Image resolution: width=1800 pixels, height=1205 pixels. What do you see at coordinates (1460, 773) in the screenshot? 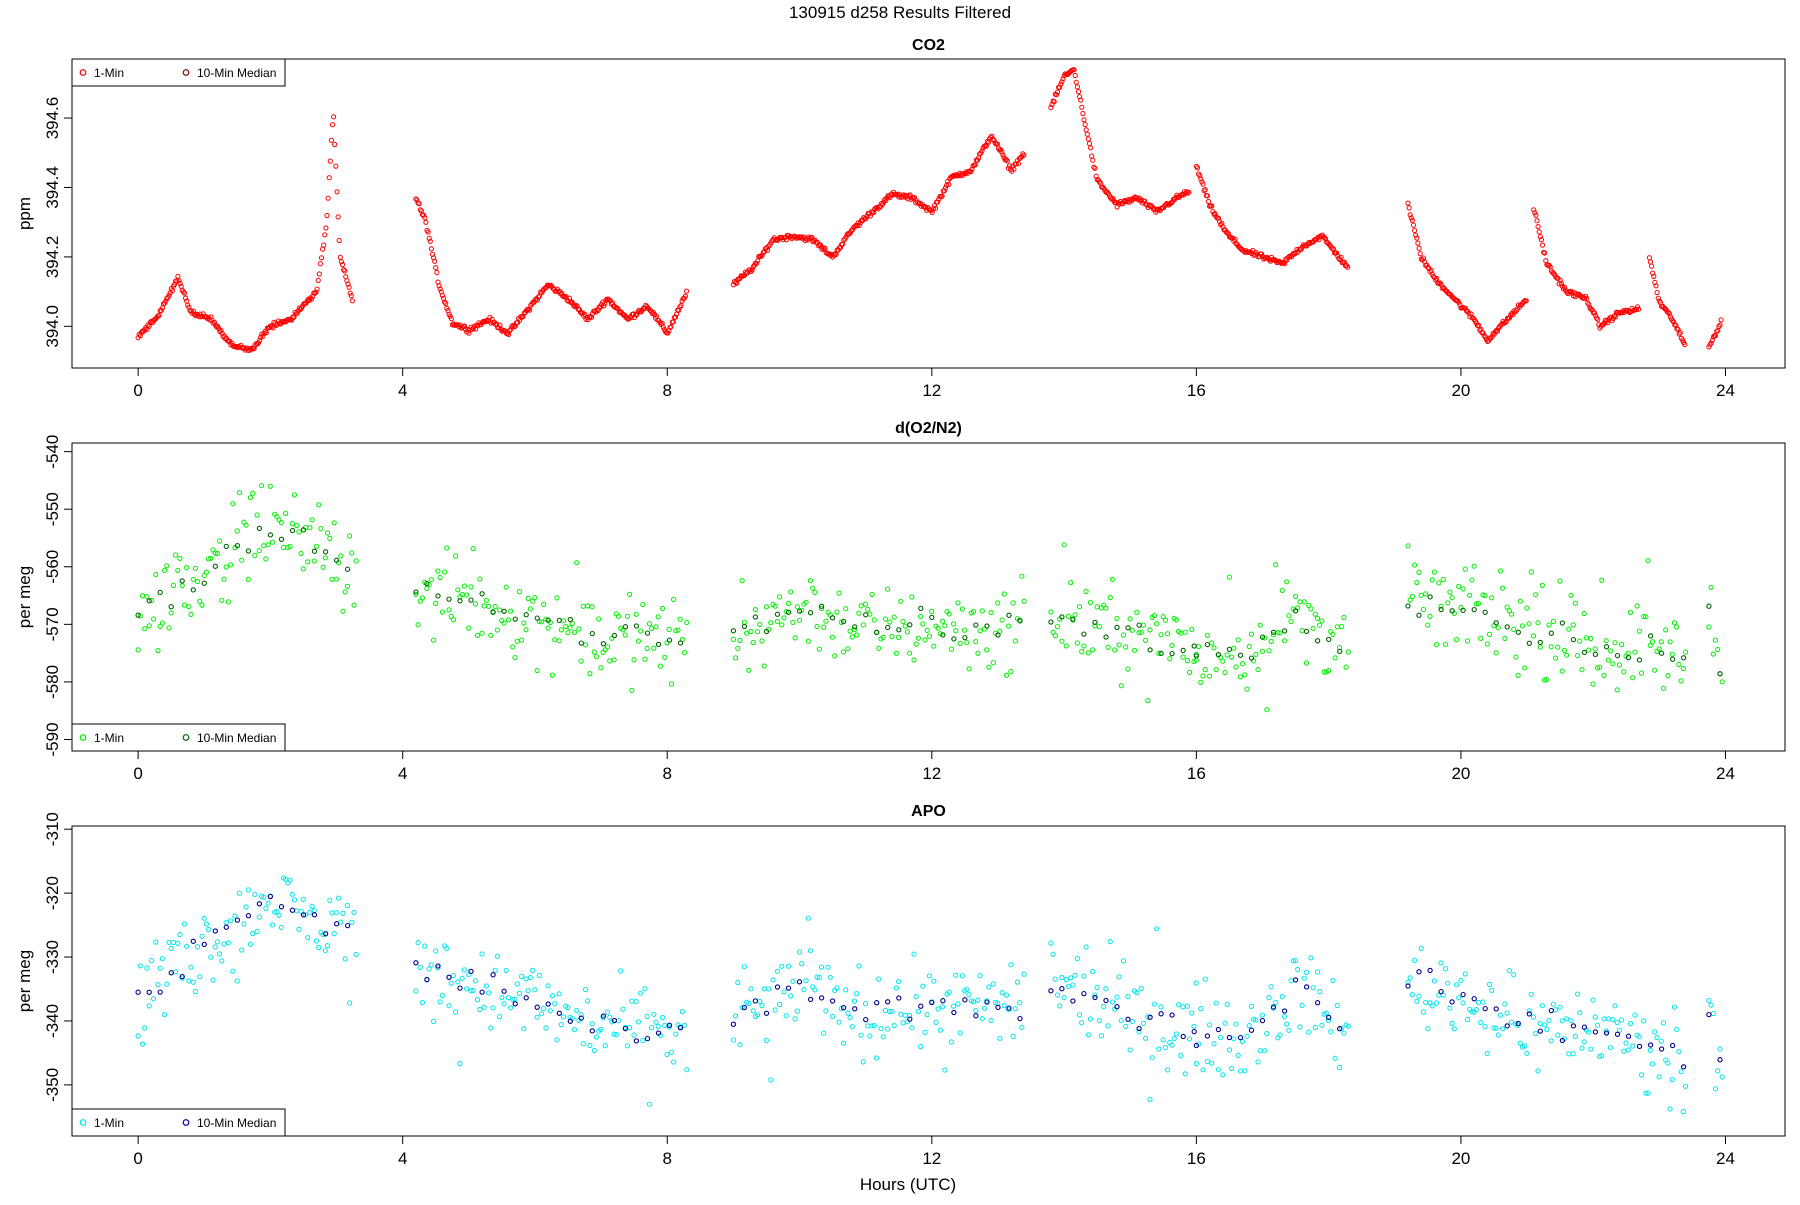
I see `x-tick-label: 20` at bounding box center [1460, 773].